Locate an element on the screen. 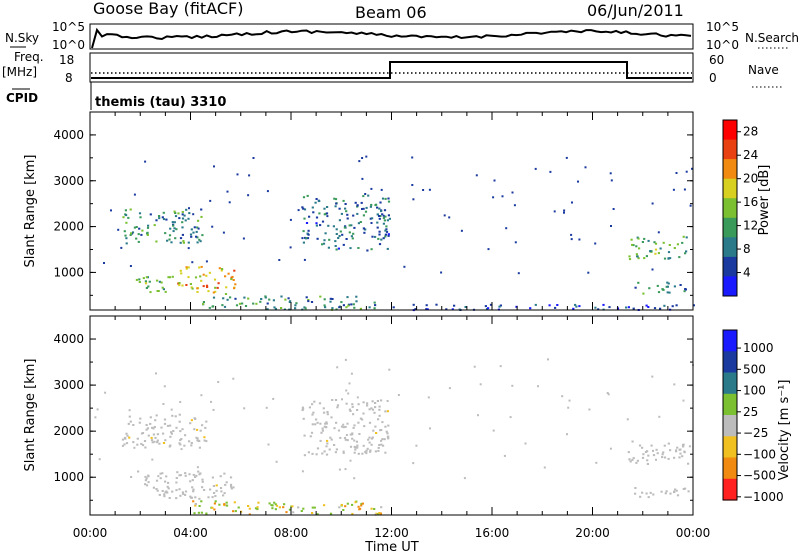  noise-right-label: N.Search is located at coordinates (772, 38).